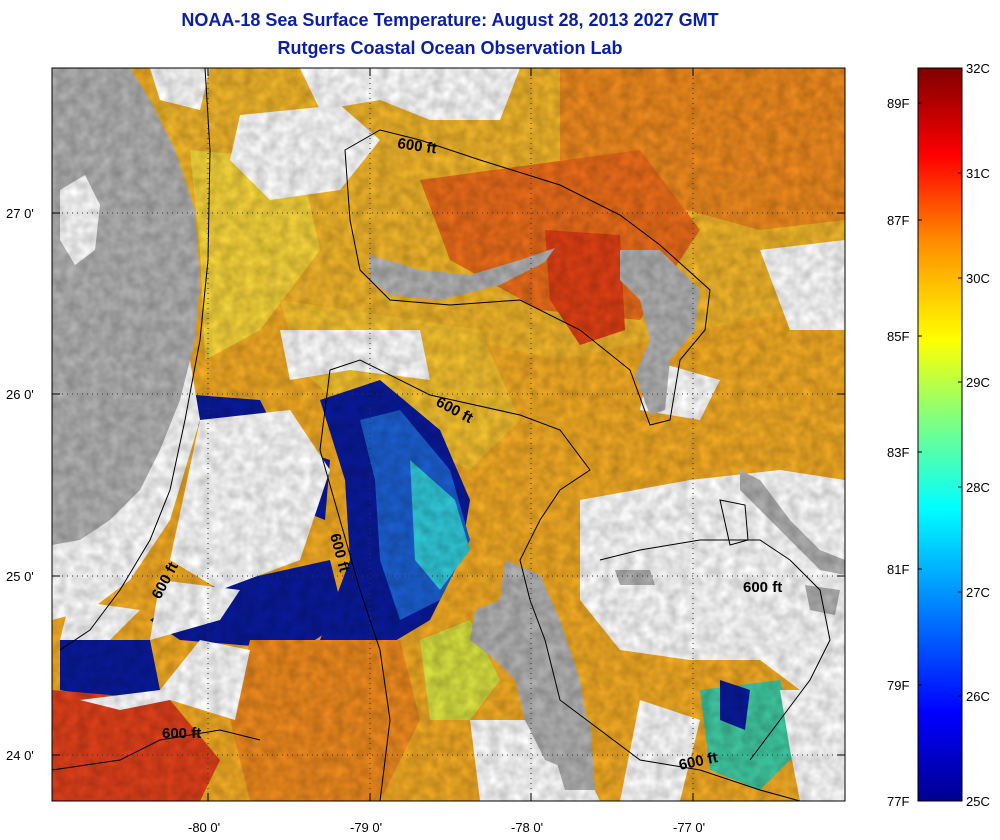  I want to click on colorbar-fahrenheit-label: 89F, so click(898, 103).